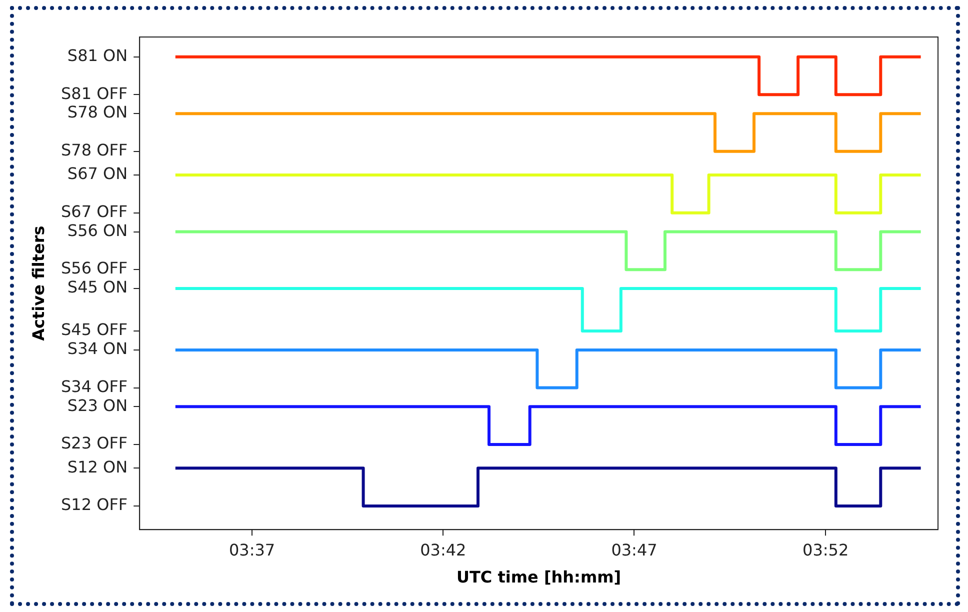  I want to click on x-tick-label: 03:42, so click(443, 550).